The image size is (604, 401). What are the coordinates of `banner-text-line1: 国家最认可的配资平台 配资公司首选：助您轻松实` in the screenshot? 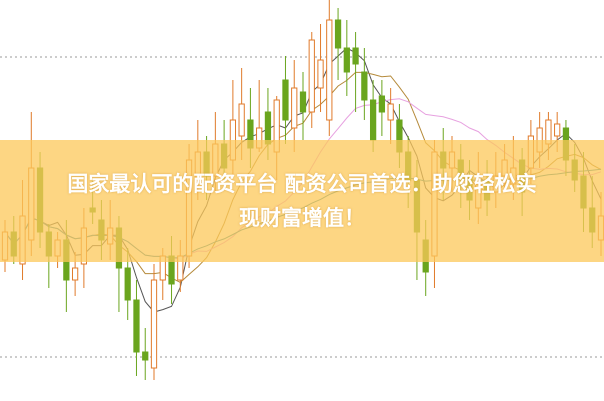 It's located at (302, 184).